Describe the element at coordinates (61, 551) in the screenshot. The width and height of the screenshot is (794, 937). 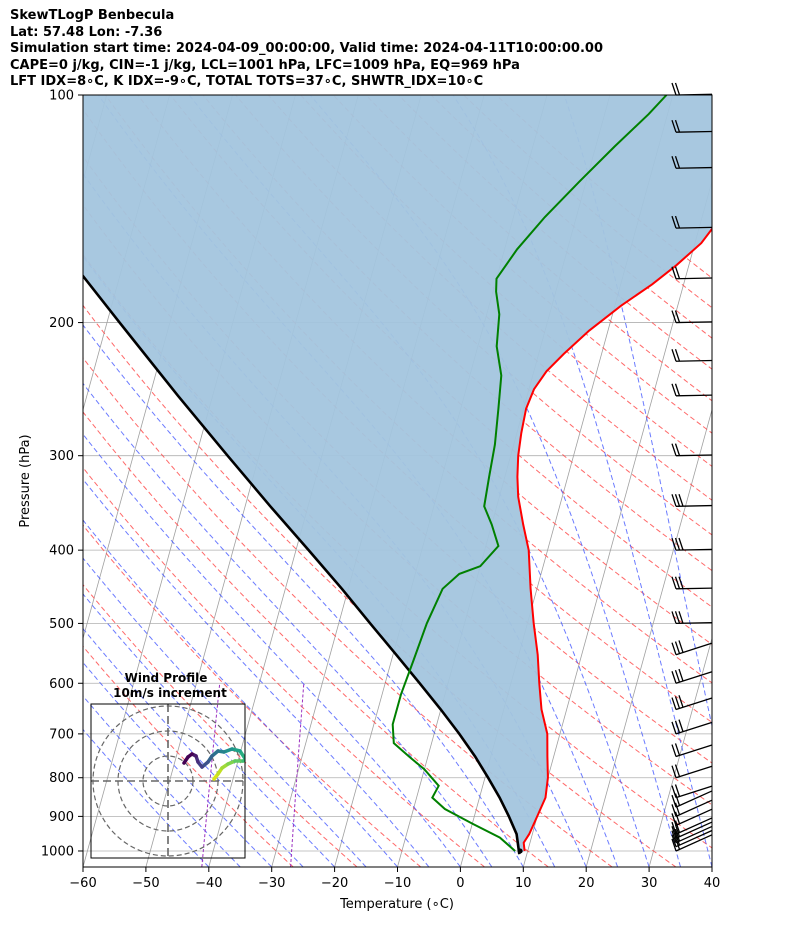
I see `y-tick-label: 400` at that location.